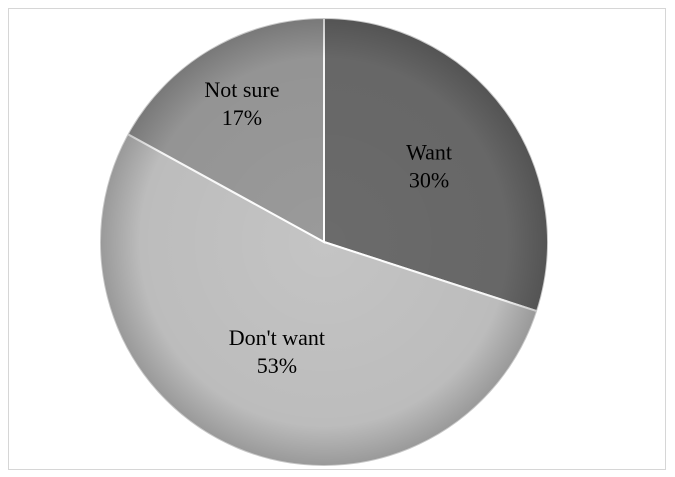  I want to click on slice-value-want: 30%, so click(429, 180).